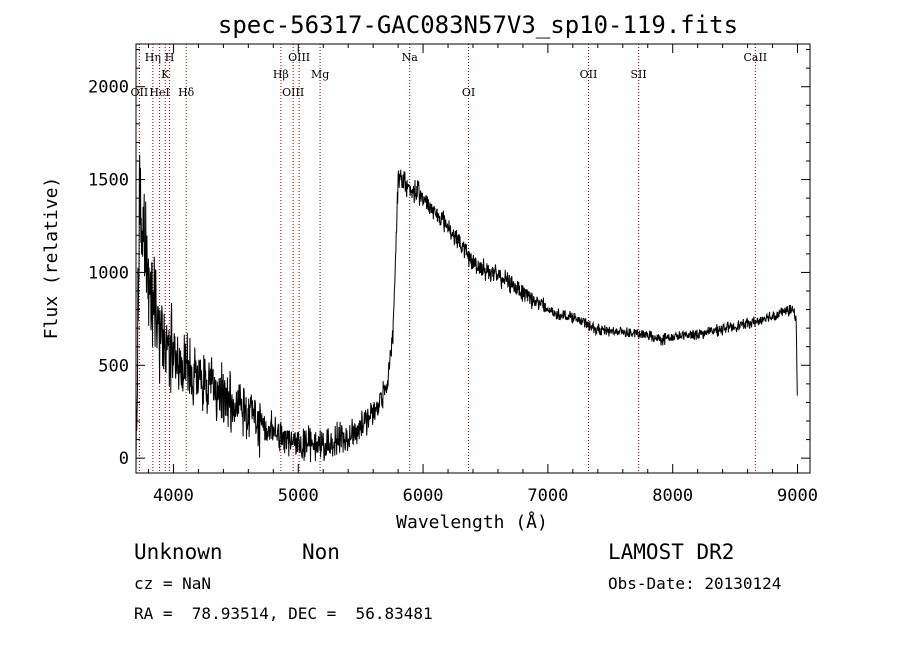  Describe the element at coordinates (172, 583) in the screenshot. I see `redshift-info: cz = NaN` at that location.